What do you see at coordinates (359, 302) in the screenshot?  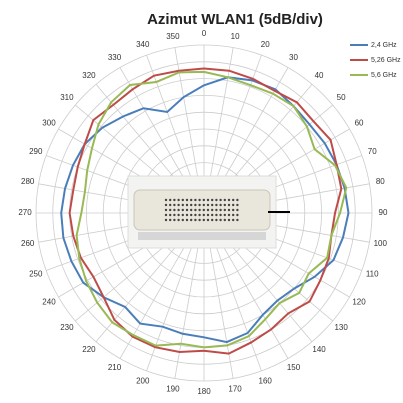 I see `angle-label: 120` at bounding box center [359, 302].